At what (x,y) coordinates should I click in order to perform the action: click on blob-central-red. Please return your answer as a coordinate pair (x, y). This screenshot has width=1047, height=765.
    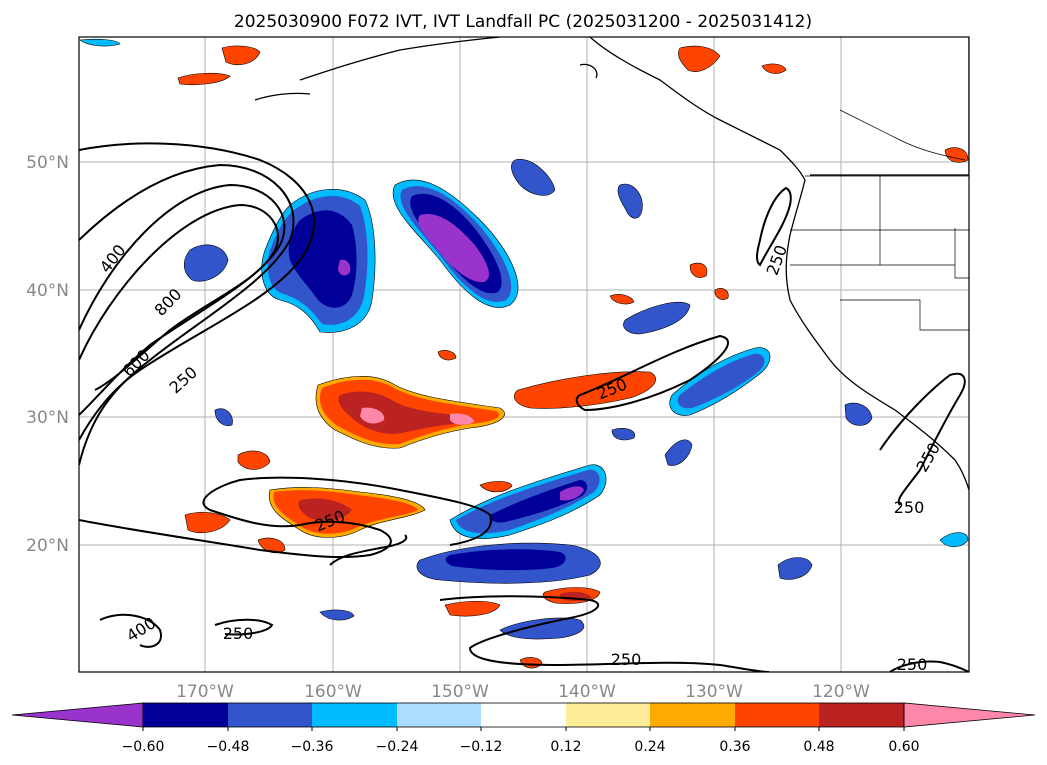
    Looking at the image, I should click on (410, 412).